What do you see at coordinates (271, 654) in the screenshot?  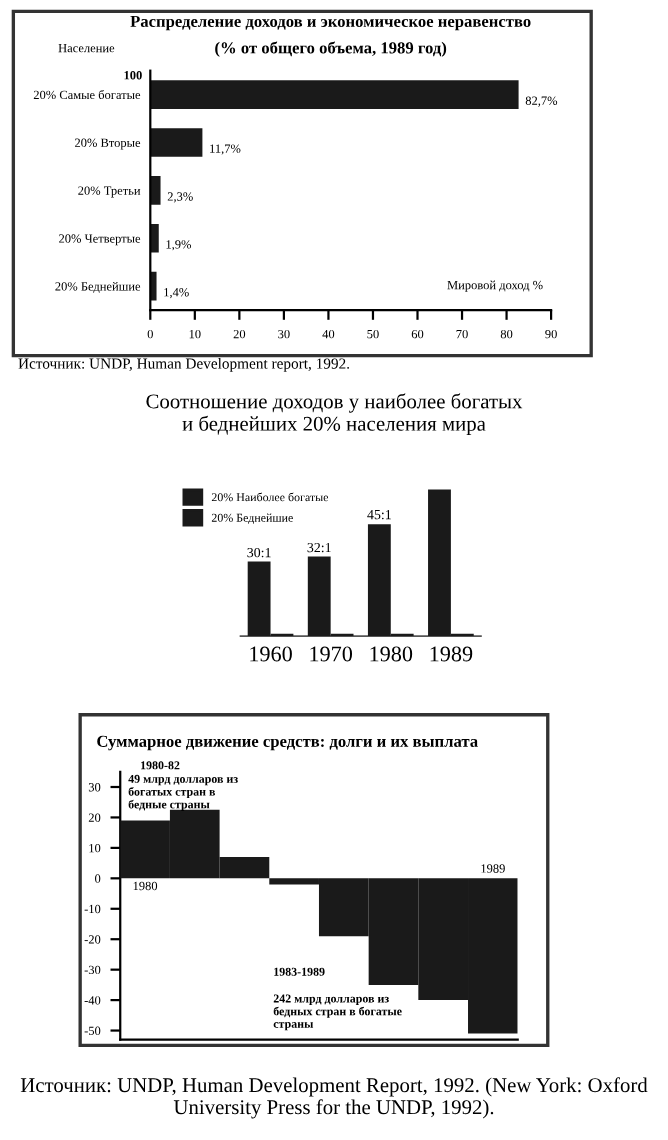 I see `x-tick-label: 1960` at bounding box center [271, 654].